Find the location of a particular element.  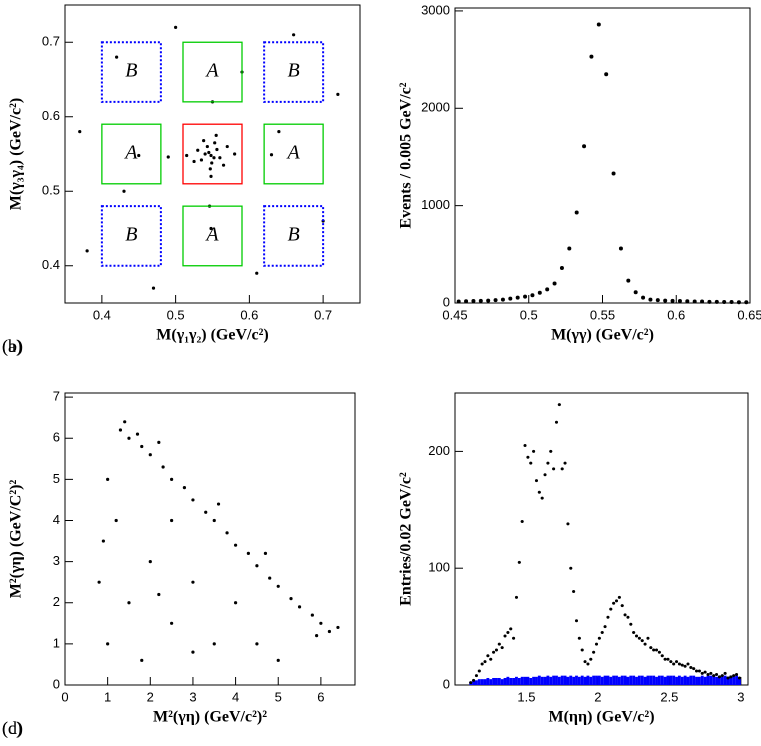

x-tick-label: 0.7 is located at coordinates (323, 314).